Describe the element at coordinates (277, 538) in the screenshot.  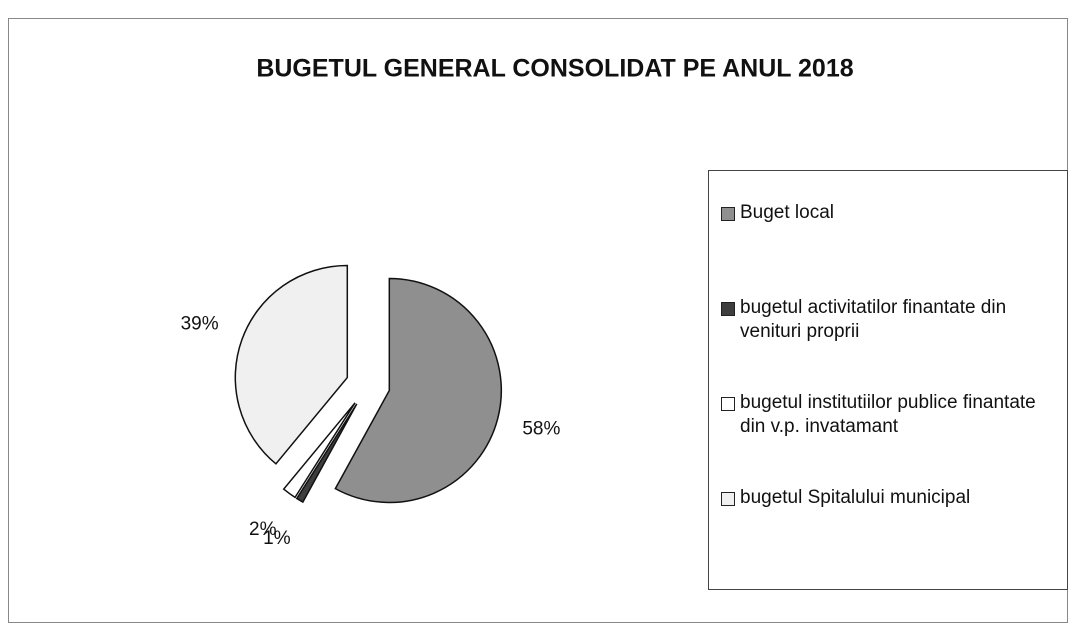
I see `data-label: 1%` at that location.